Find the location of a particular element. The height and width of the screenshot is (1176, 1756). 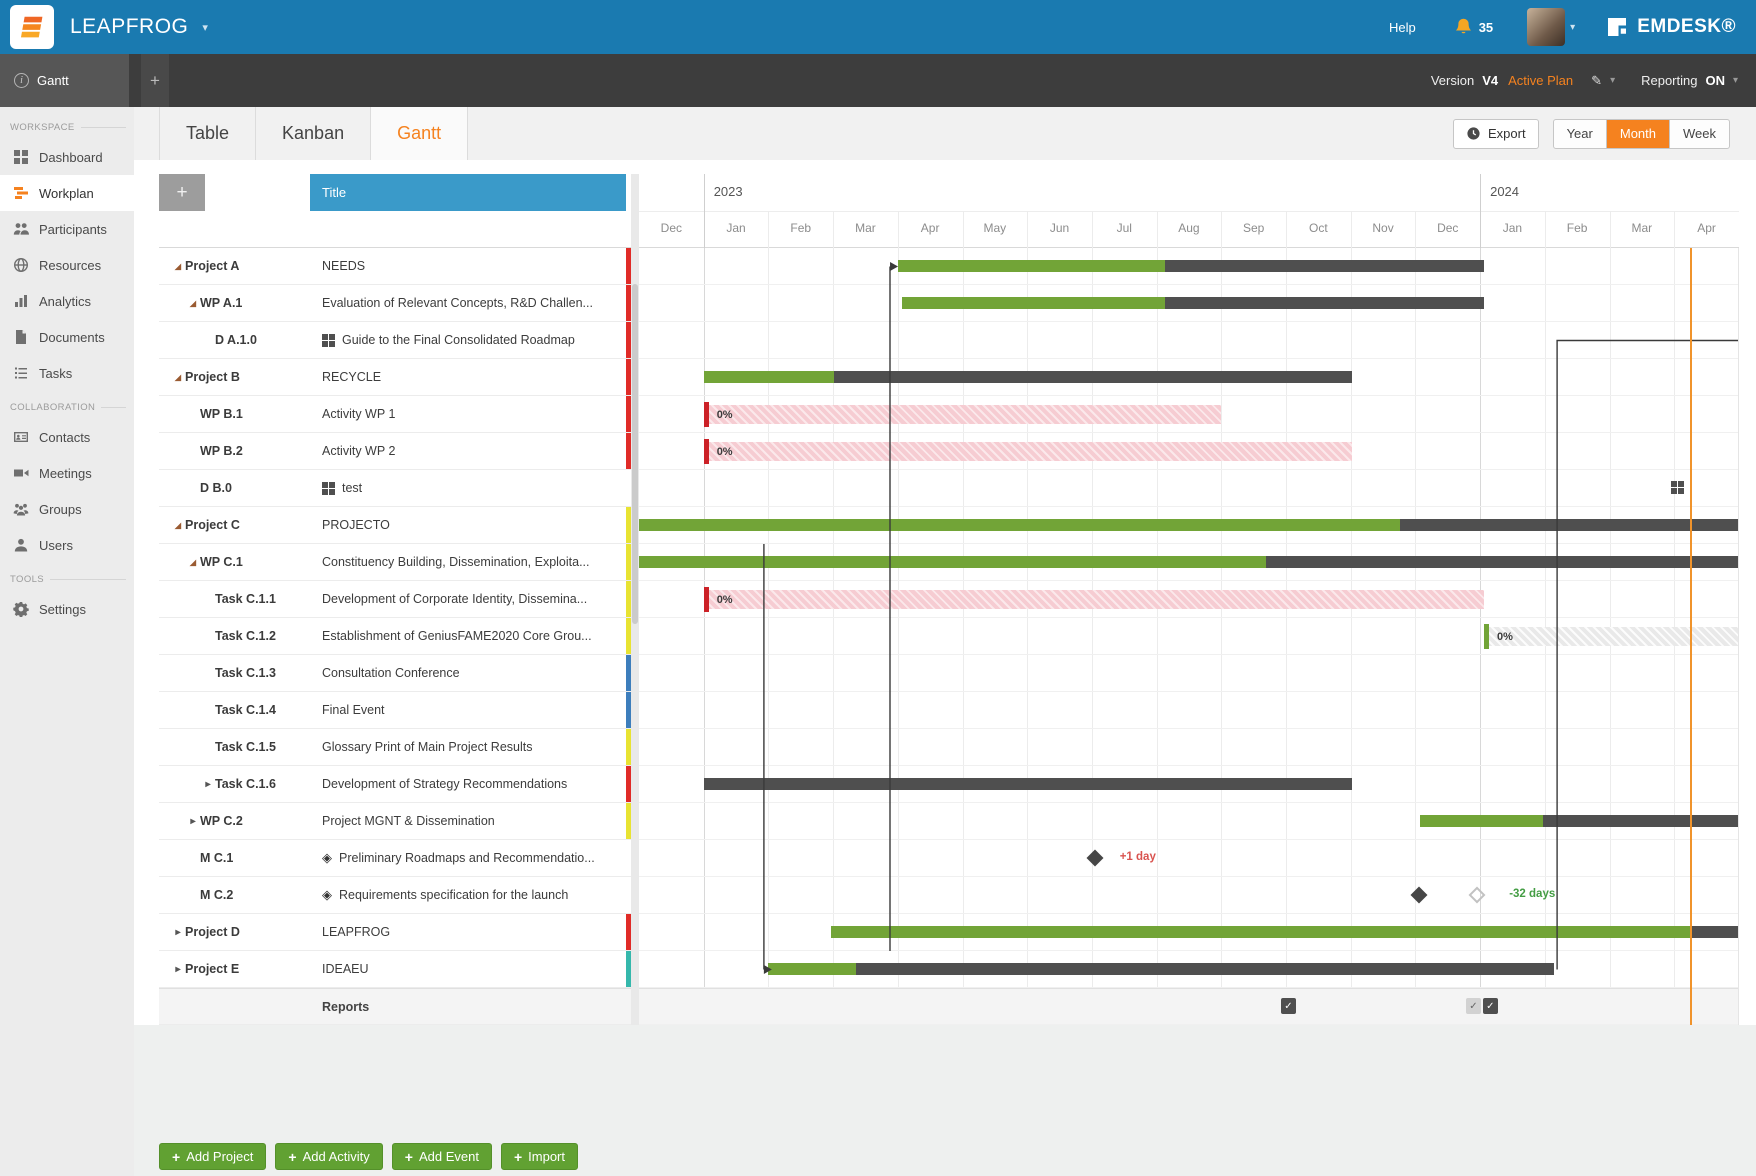

row-title-wp-b-2: Activity WP 2 is located at coordinates (468, 451).